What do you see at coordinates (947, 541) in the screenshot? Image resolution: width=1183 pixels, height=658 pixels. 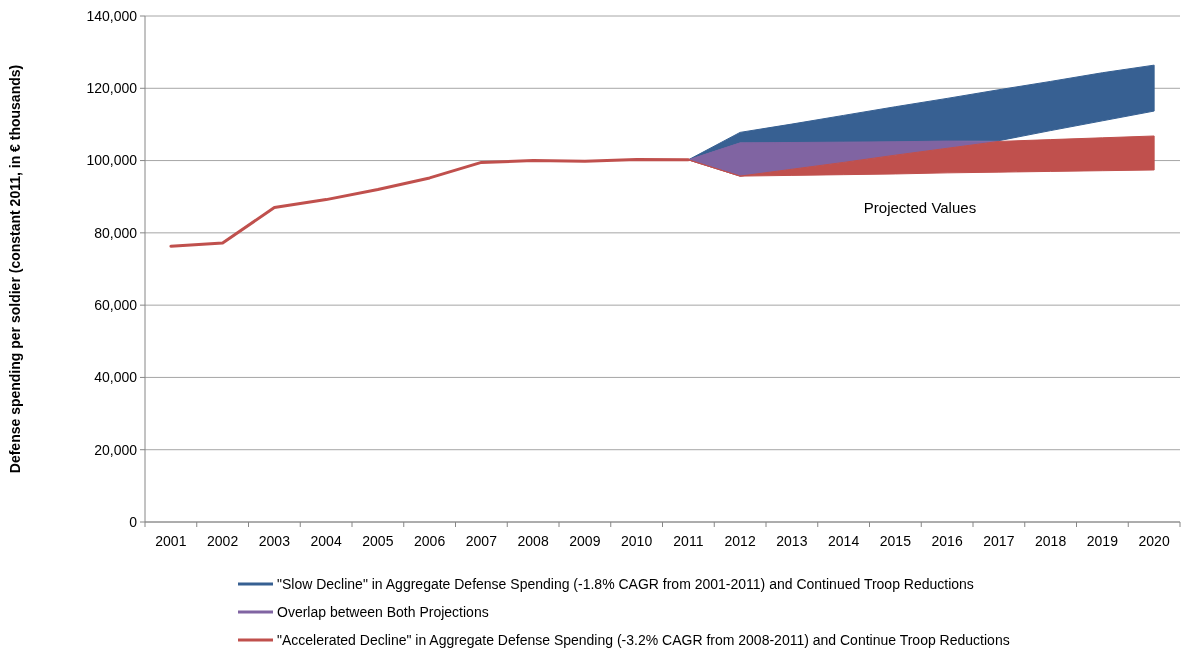 I see `x-tick-label: 2016` at bounding box center [947, 541].